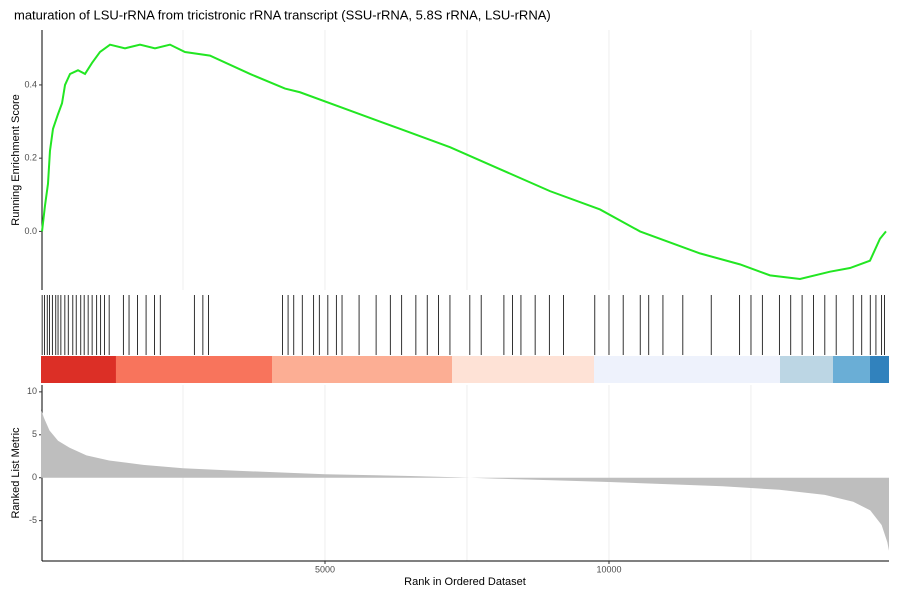 The image size is (900, 600). What do you see at coordinates (16, 159) in the screenshot?
I see `y-axis-label: Running Enrichment Score` at bounding box center [16, 159].